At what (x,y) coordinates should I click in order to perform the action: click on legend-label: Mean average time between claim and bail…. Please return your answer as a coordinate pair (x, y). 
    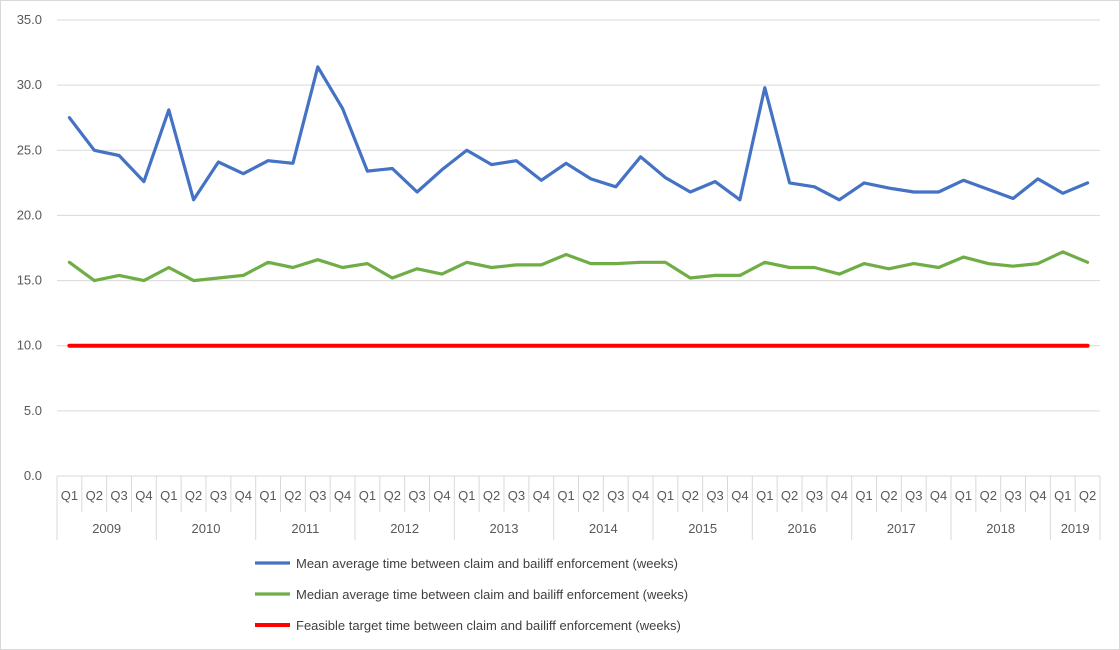
    Looking at the image, I should click on (487, 563).